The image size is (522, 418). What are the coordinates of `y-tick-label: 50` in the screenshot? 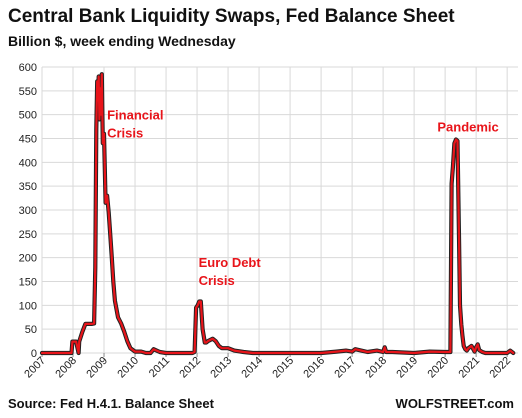 It's located at (31, 330).